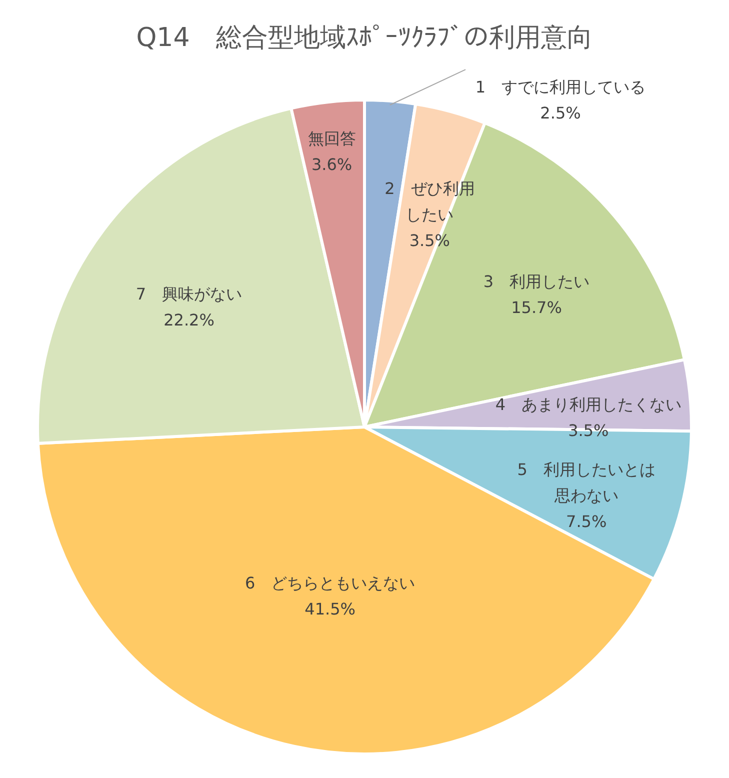  What do you see at coordinates (332, 138) in the screenshot?
I see `slice-label: 無回答` at bounding box center [332, 138].